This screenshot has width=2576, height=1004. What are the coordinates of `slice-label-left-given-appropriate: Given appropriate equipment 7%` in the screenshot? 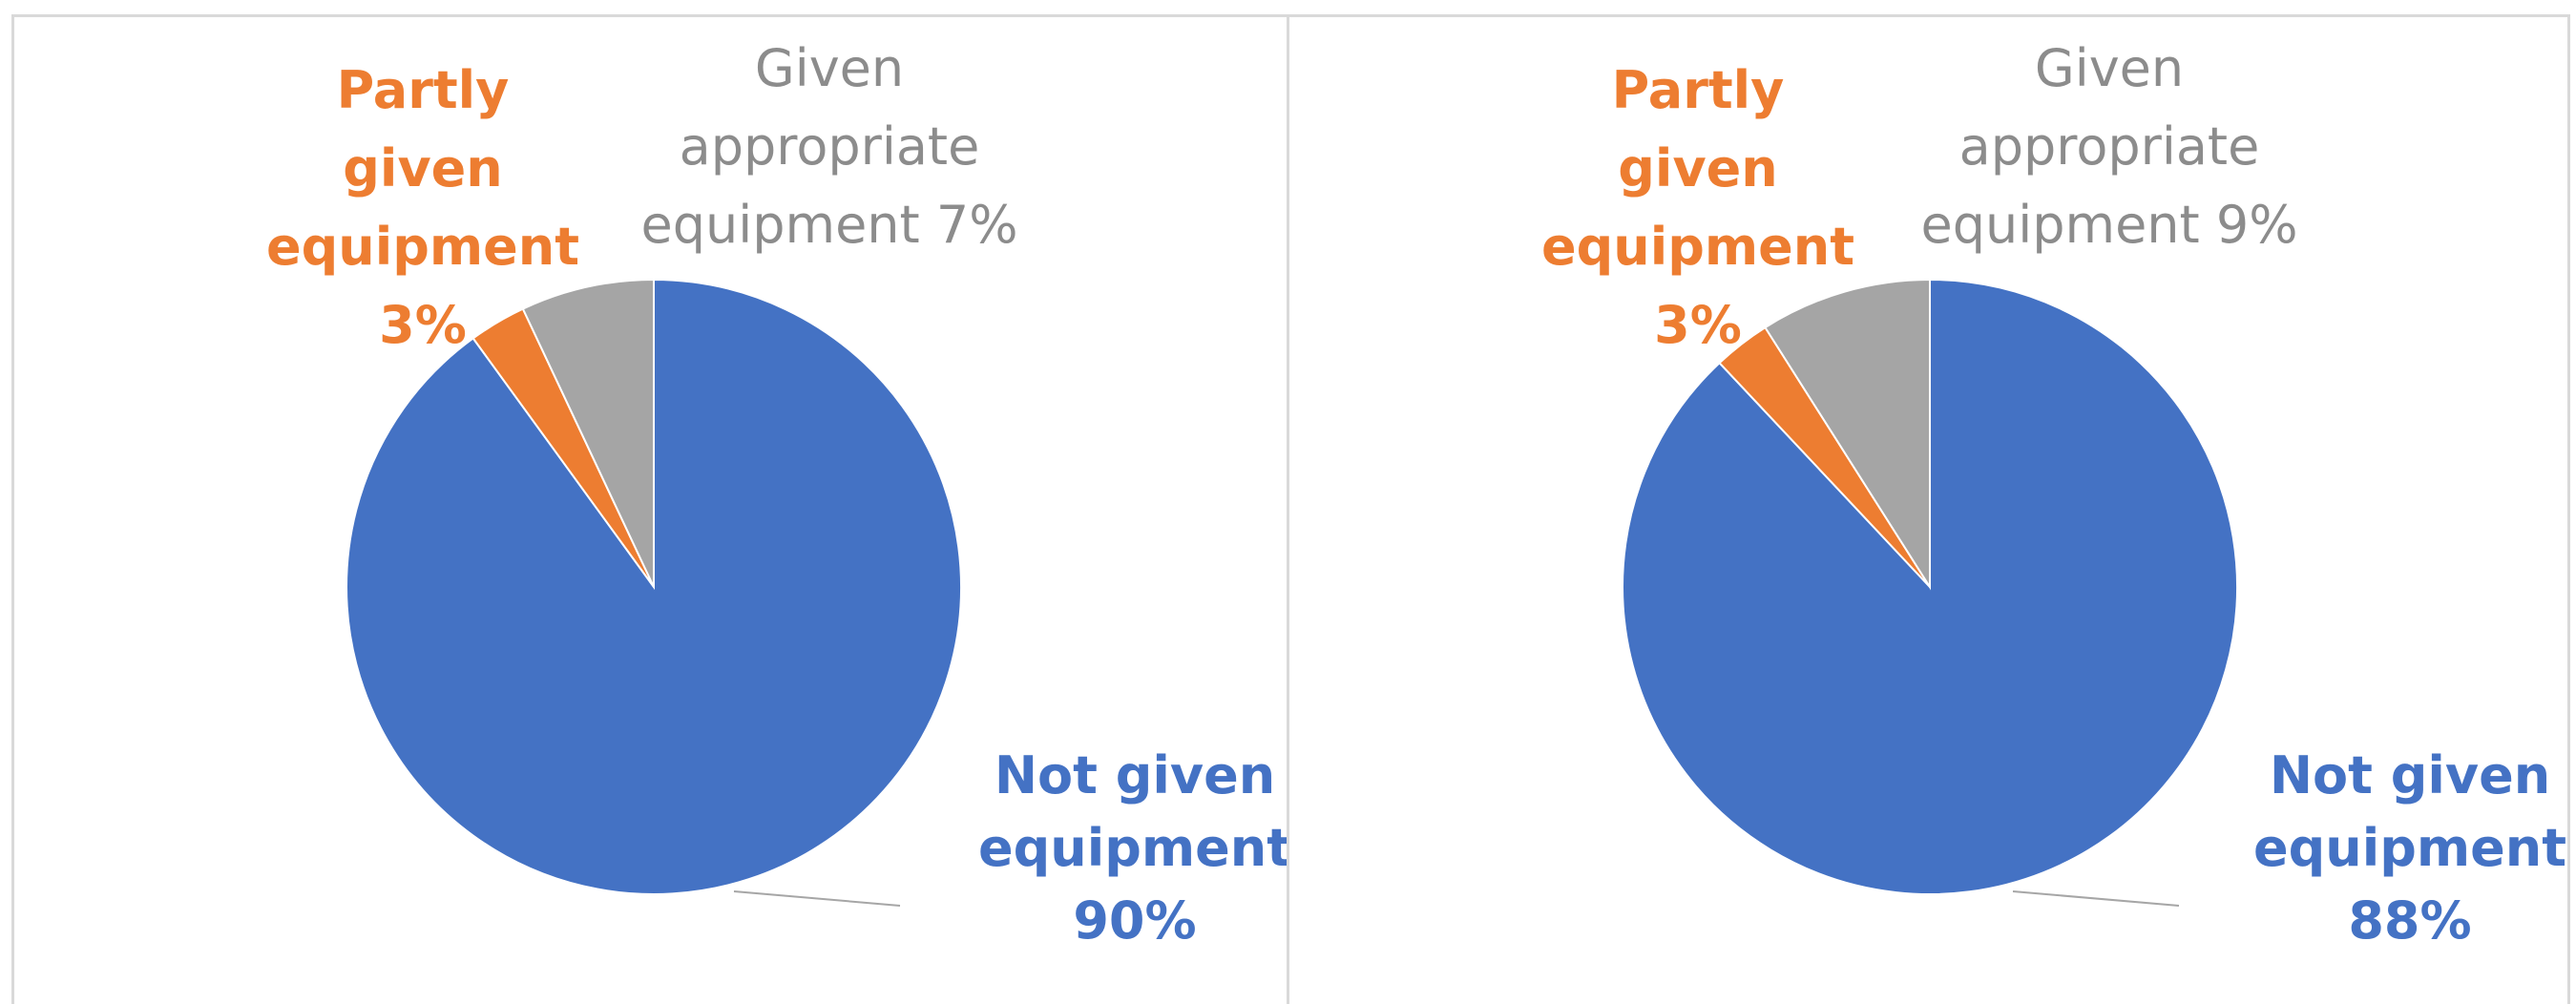 It's located at (828, 146).